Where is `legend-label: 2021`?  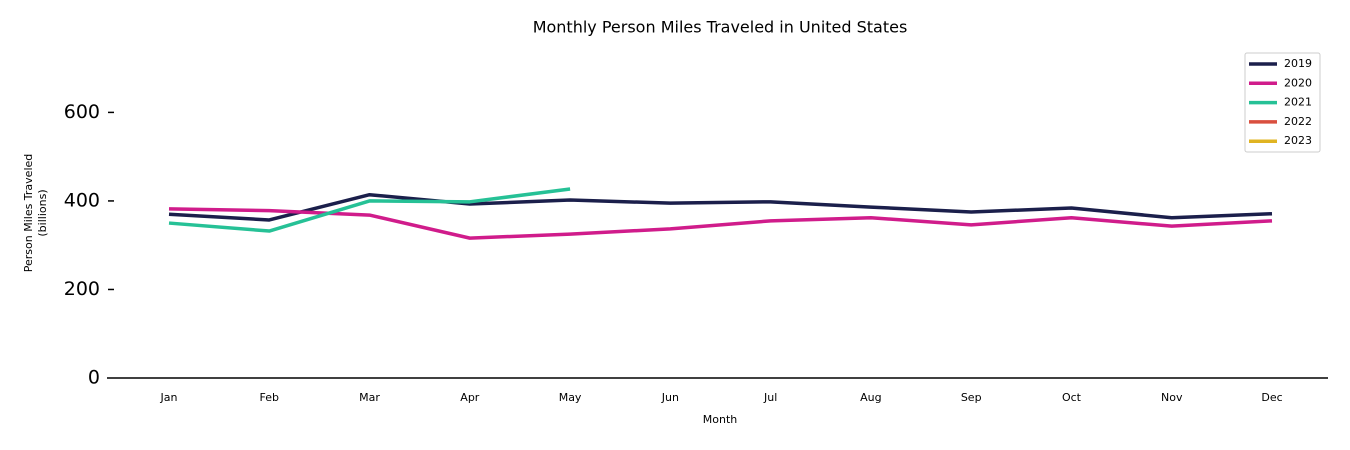
legend-label: 2021 is located at coordinates (1298, 102).